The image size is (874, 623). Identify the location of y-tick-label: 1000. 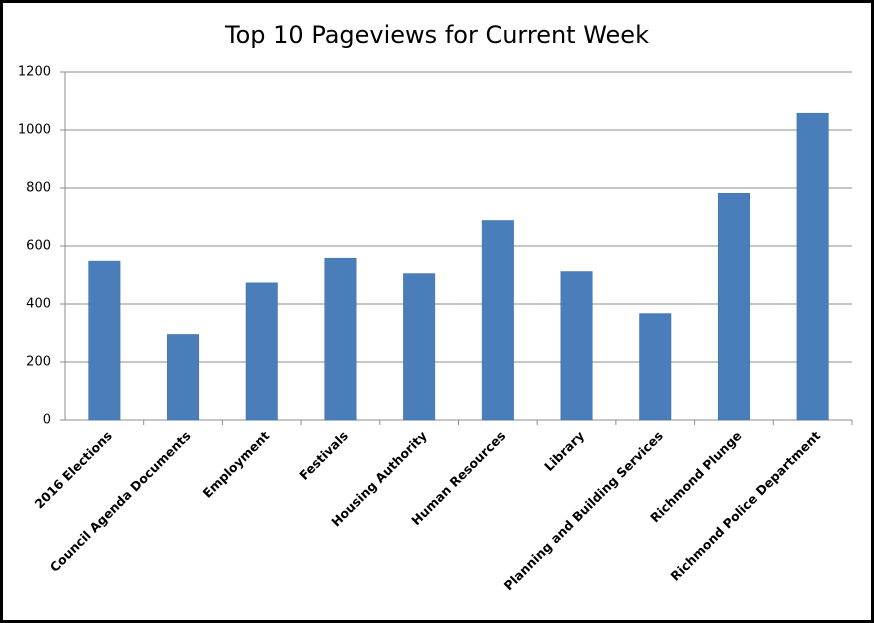
(34, 130).